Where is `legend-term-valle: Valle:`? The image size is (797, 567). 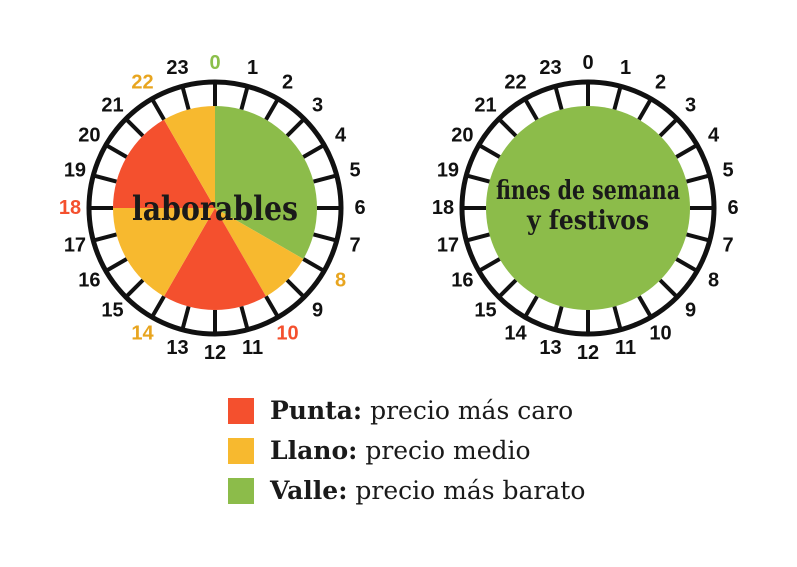 legend-term-valle: Valle: is located at coordinates (309, 490).